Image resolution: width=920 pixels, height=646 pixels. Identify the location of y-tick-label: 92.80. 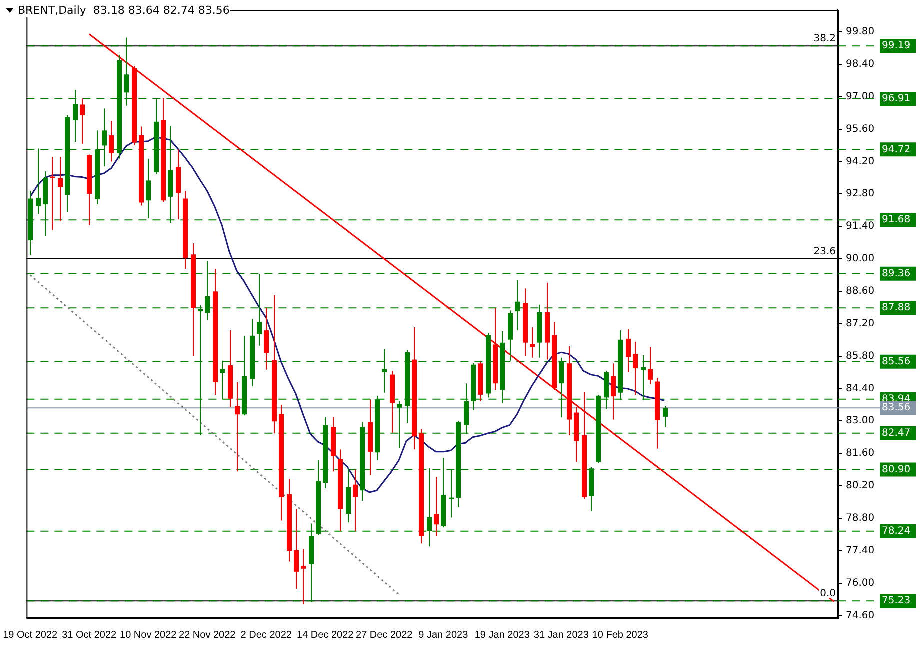
(860, 194).